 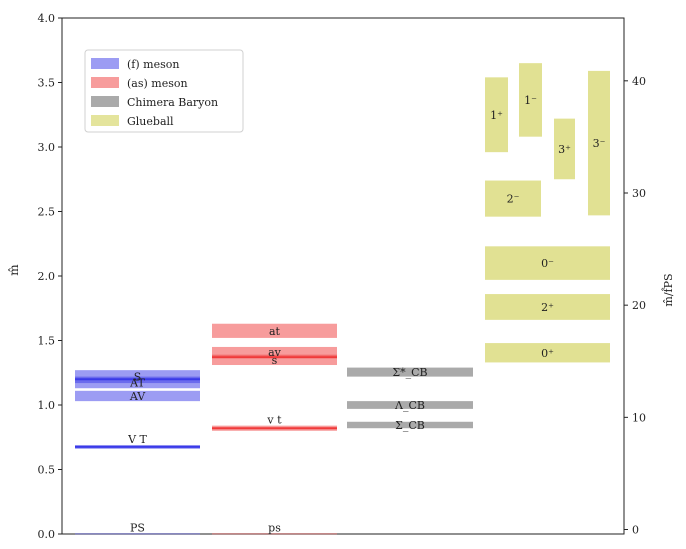 I want to click on band-label-2-2: Σ*_CB, so click(x=409, y=372).